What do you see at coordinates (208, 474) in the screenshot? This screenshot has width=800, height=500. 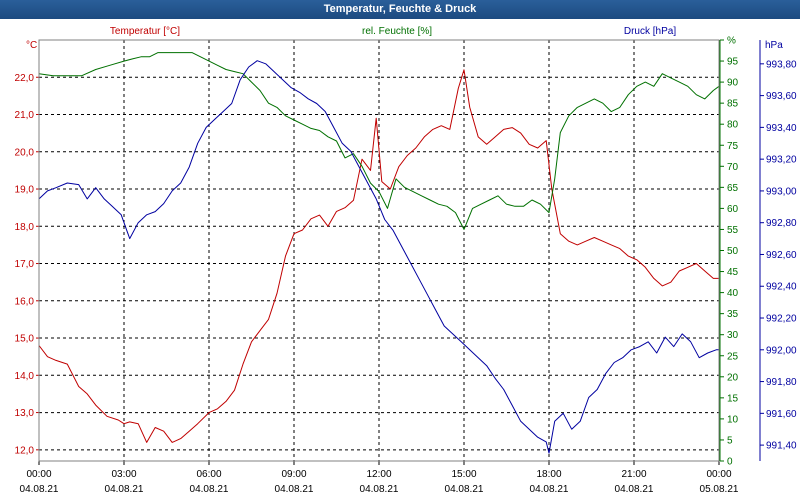 I see `x-tick-time: 06:00` at bounding box center [208, 474].